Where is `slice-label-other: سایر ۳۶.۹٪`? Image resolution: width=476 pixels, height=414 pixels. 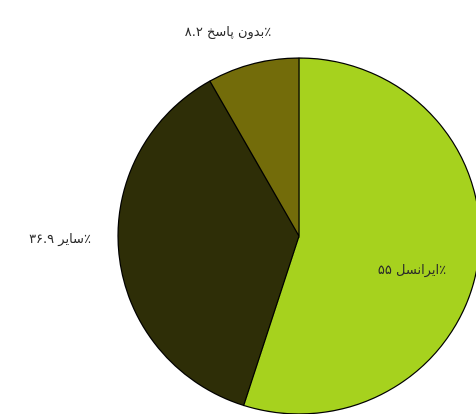 slice-label-other: سایر ۳۶.۹٪ is located at coordinates (60, 239).